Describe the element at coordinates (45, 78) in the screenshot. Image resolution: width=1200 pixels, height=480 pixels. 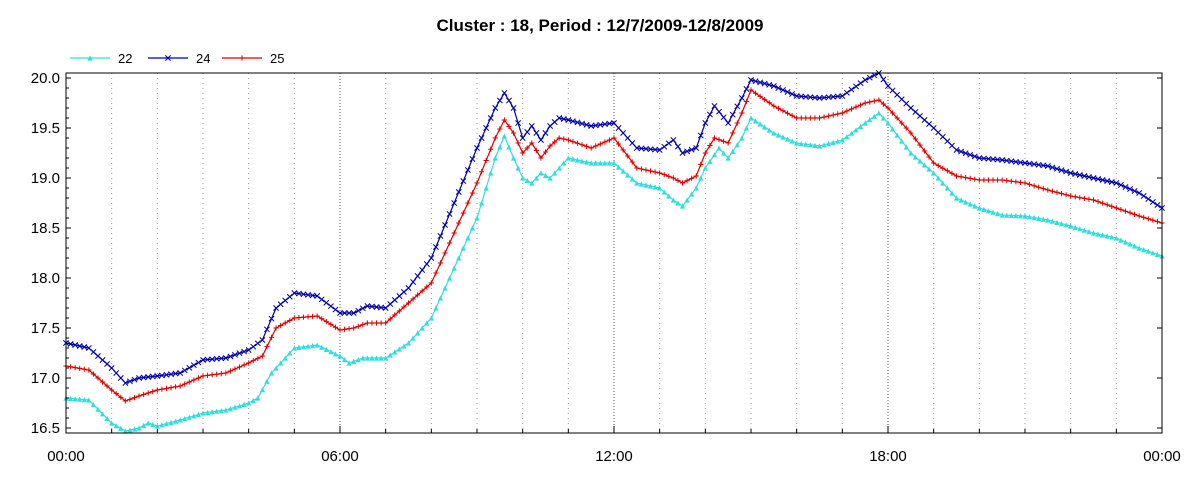
I see `y-tick-label: 20.0` at that location.